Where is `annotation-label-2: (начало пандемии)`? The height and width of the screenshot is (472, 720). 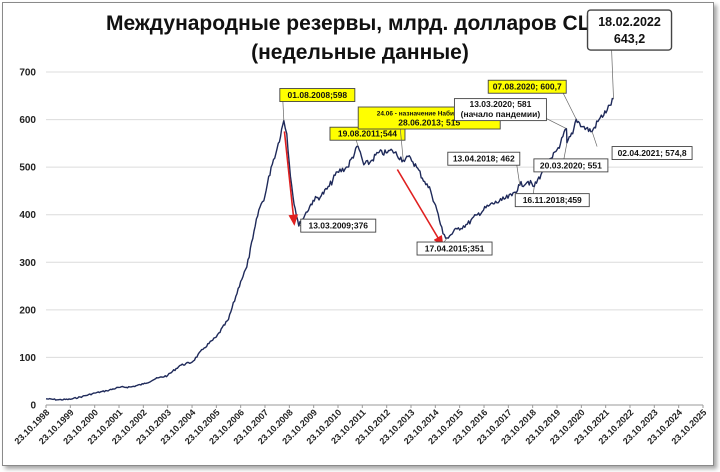
annotation-label-2: (начало пандемии) is located at coordinates (501, 114).